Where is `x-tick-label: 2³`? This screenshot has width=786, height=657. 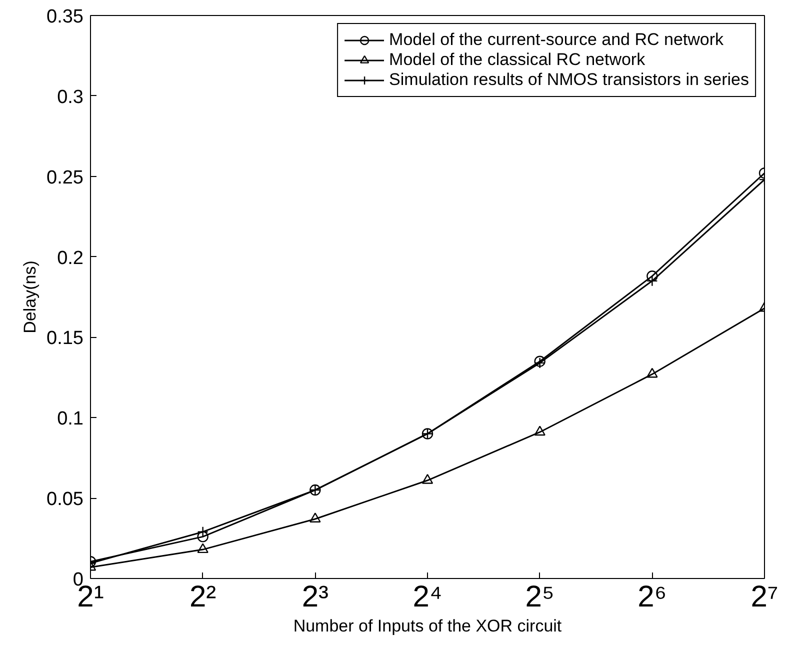
x-tick-label: 2³ is located at coordinates (315, 597).